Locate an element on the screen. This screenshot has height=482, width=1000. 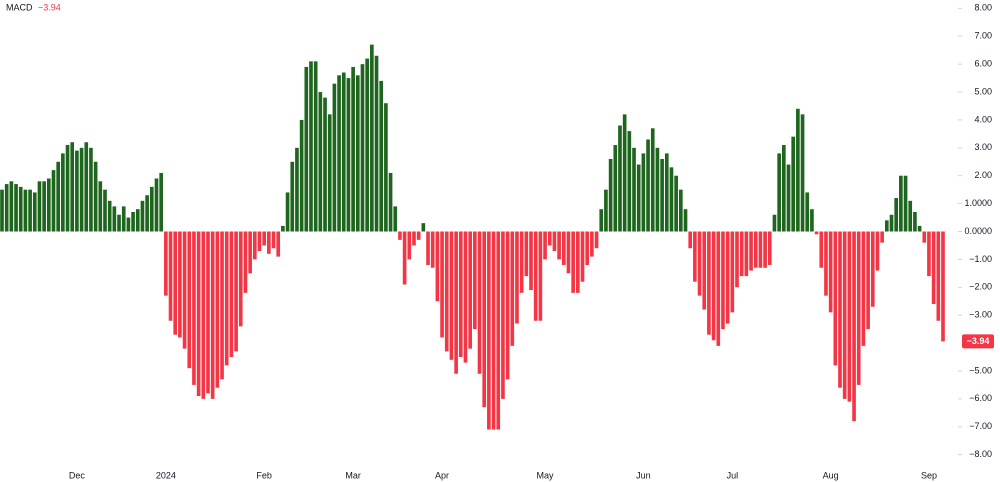
y-tick-label: 1.0000 is located at coordinates (978, 203).